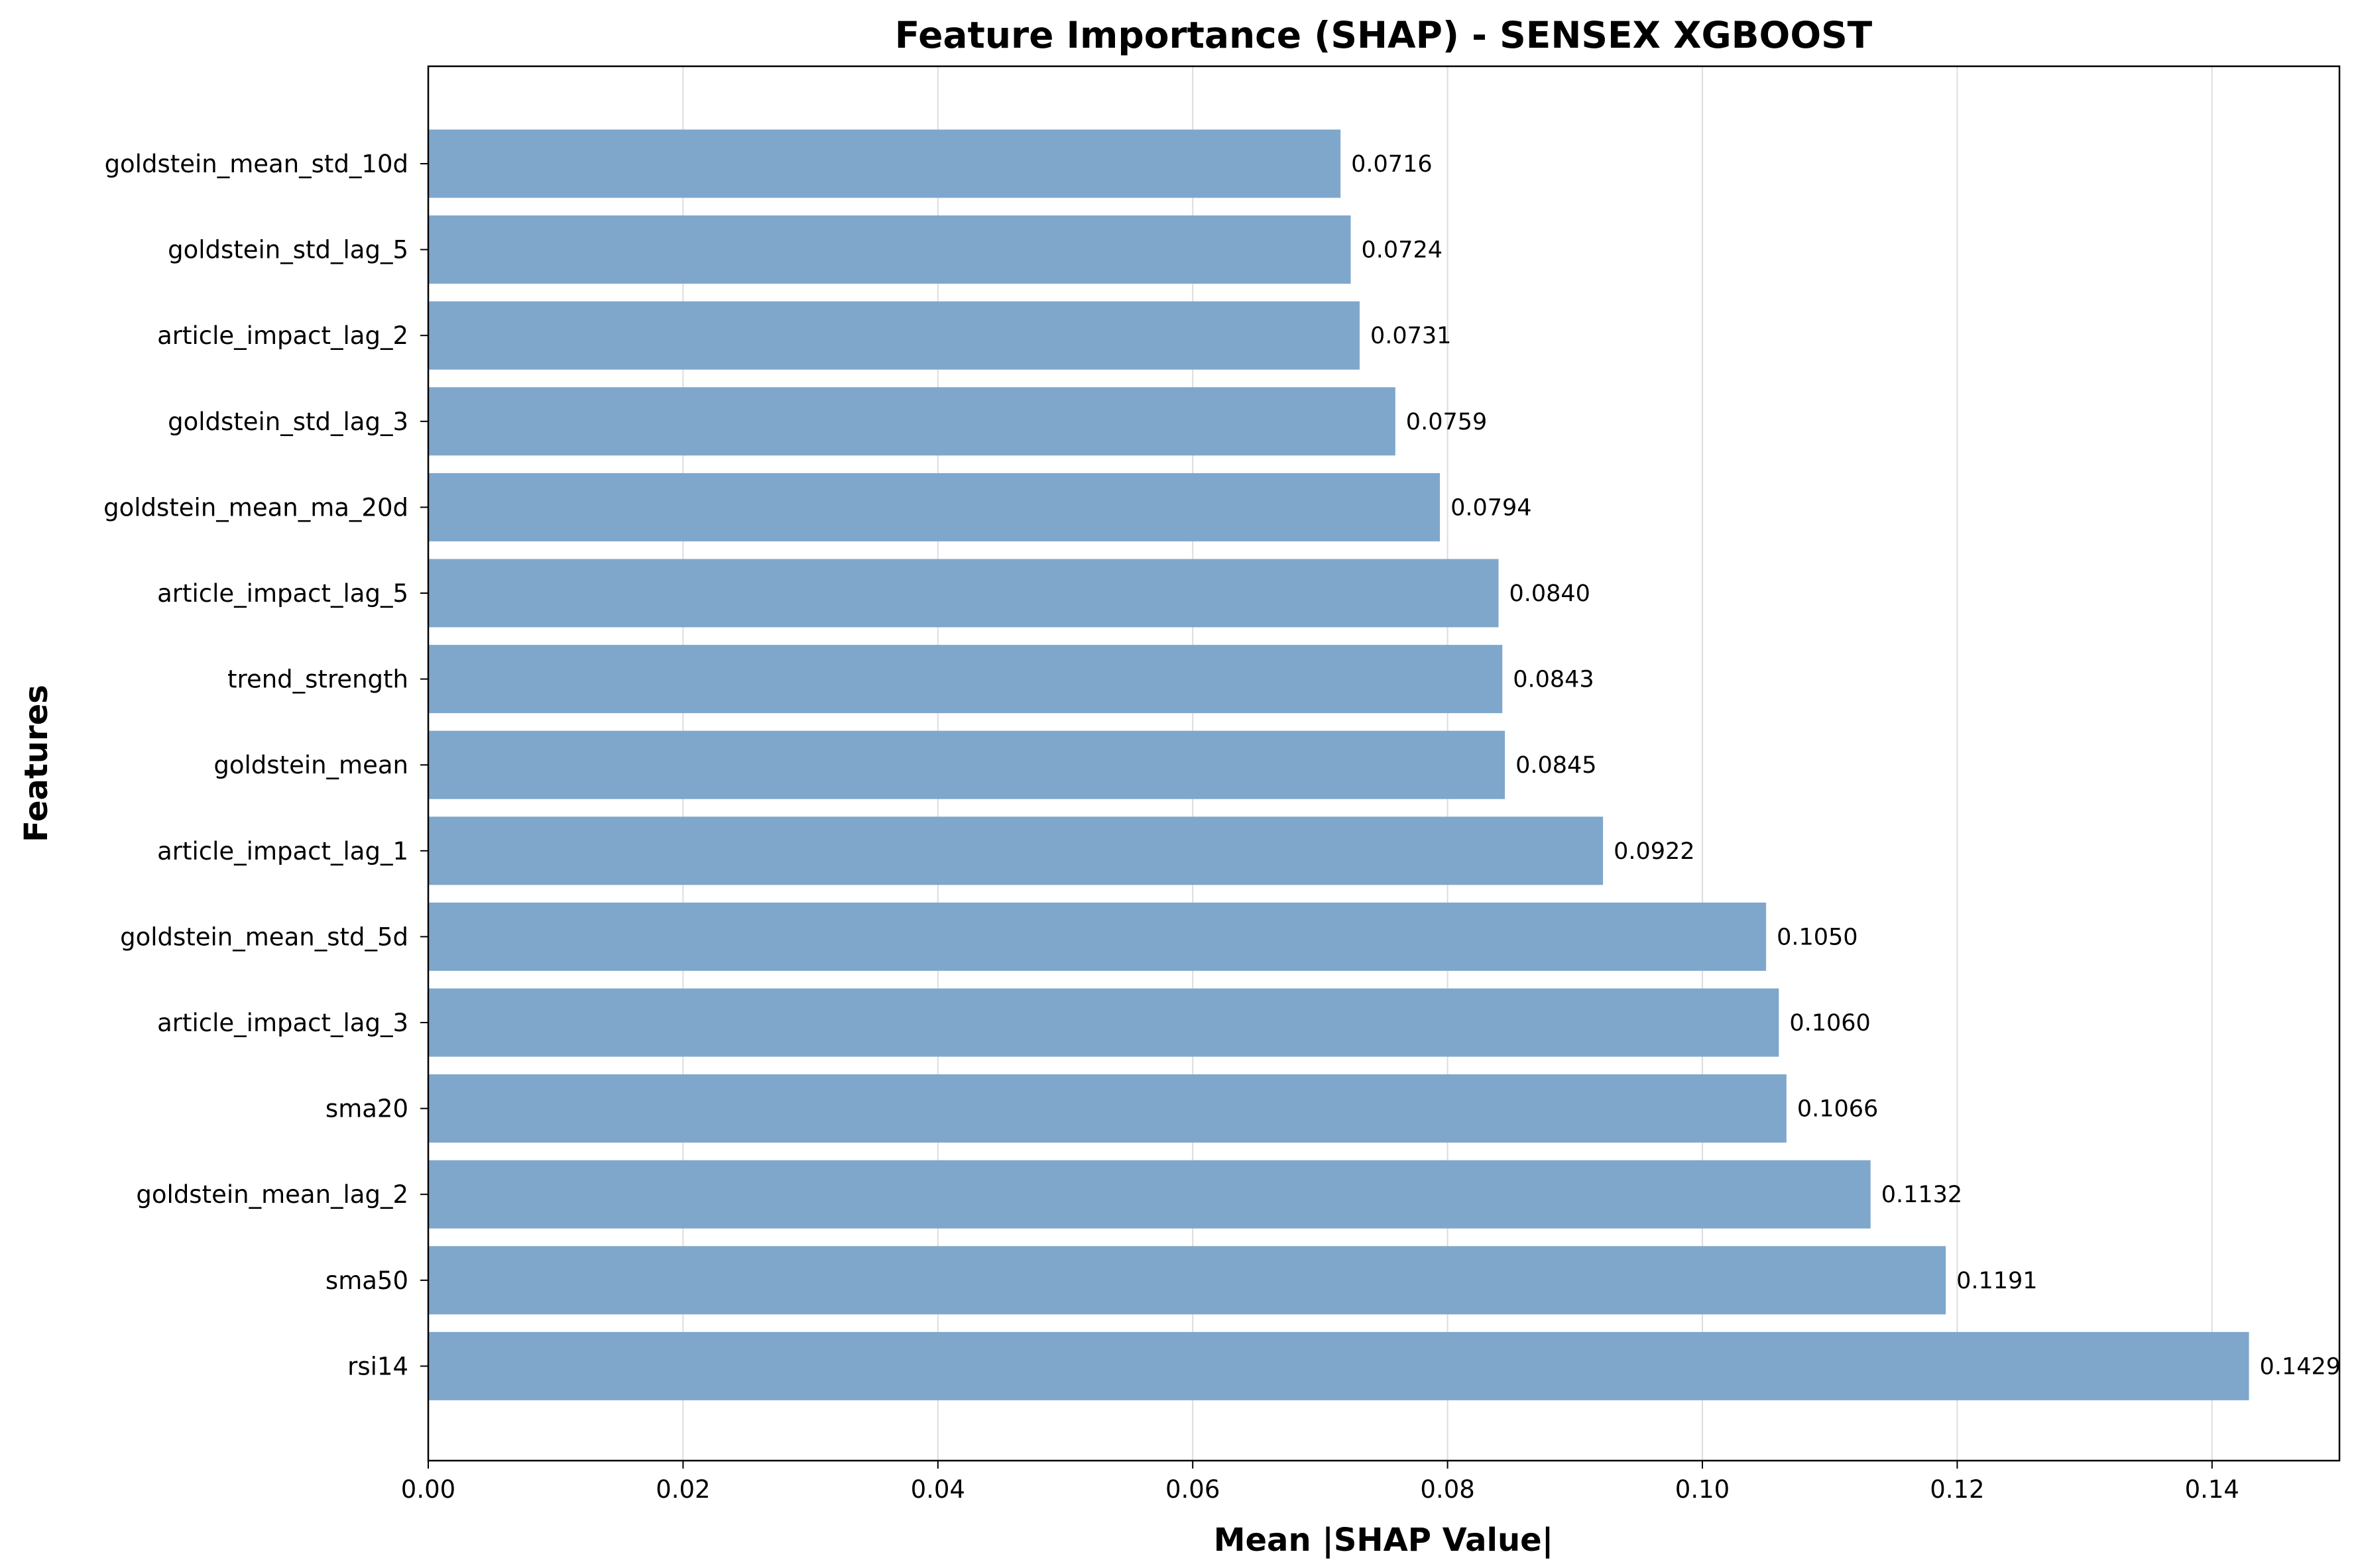  Describe the element at coordinates (1817, 937) in the screenshot. I see `bar-value-label: 0.1050` at that location.